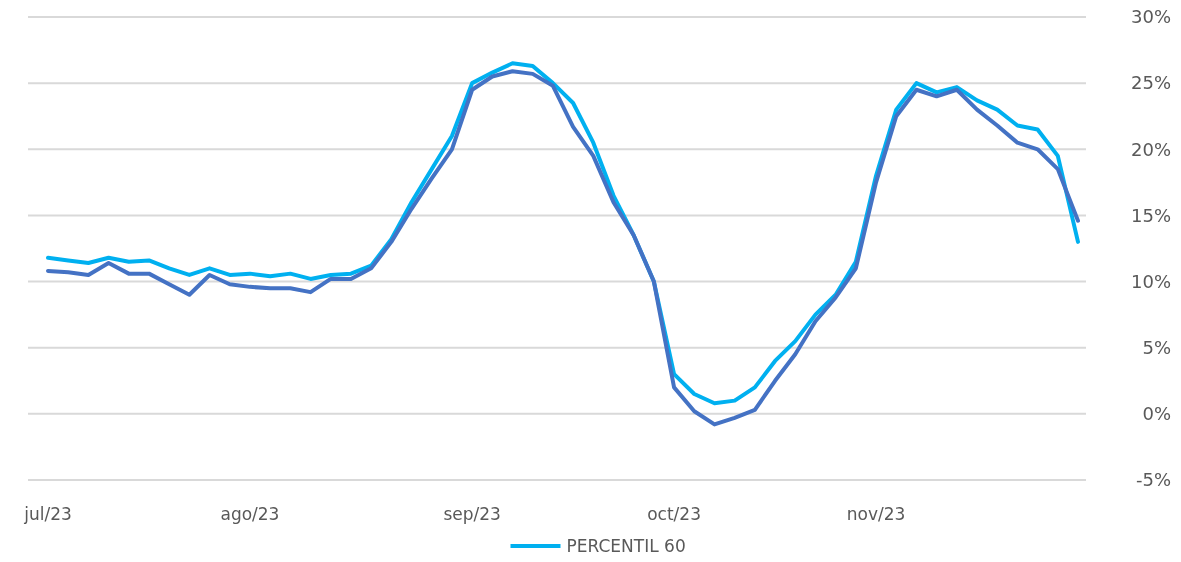  Describe the element at coordinates (472, 514) in the screenshot. I see `x-tick-label: sep/23` at that location.